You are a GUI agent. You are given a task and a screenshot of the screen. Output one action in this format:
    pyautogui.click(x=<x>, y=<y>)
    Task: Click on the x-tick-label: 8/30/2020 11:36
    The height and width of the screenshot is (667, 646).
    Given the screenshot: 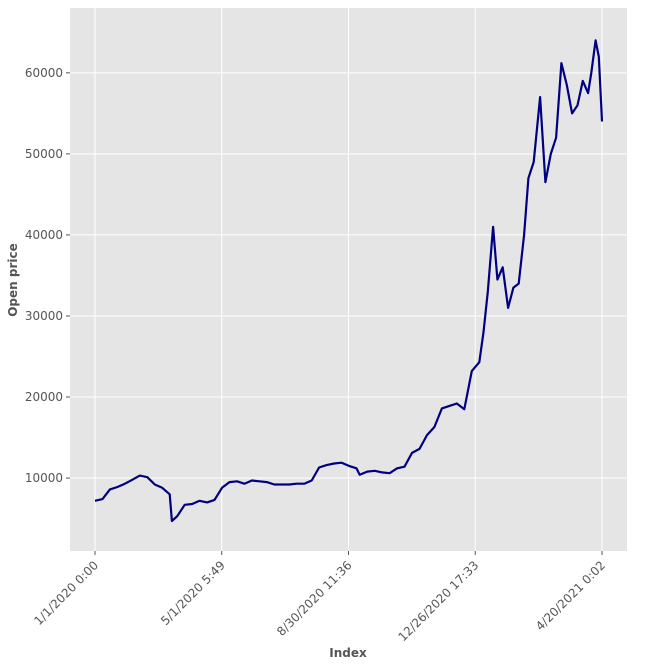 What is the action you would take?
    pyautogui.click(x=314, y=598)
    